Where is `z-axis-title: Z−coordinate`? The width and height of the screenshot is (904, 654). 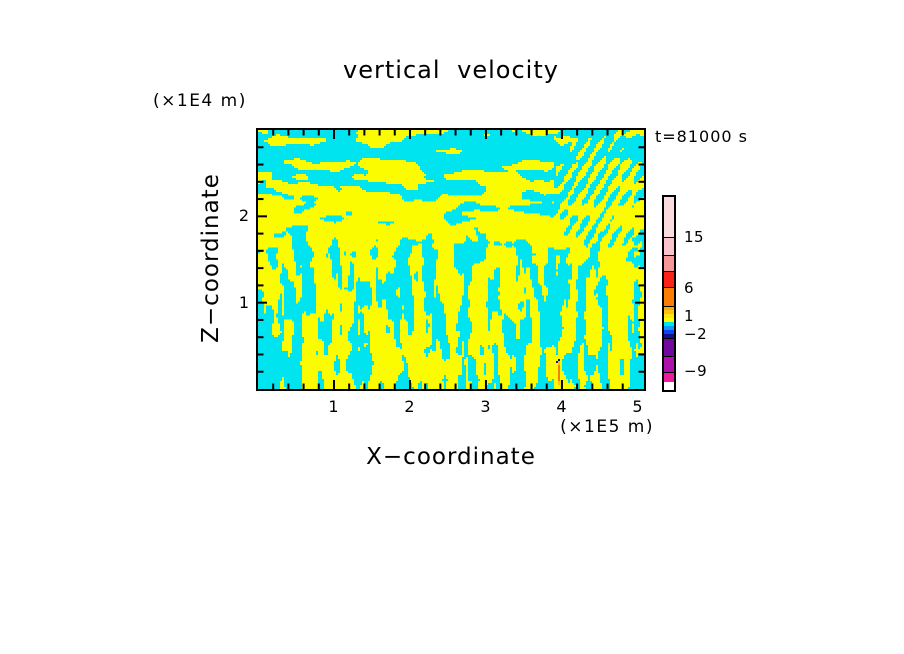 z-axis-title: Z−coordinate is located at coordinates (211, 258).